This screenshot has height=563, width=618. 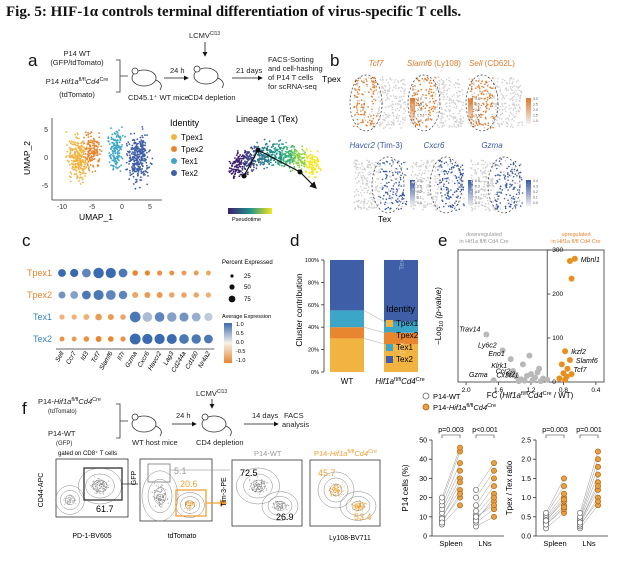 What do you see at coordinates (177, 70) in the screenshot?
I see `time1-label: 24 h` at bounding box center [177, 70].